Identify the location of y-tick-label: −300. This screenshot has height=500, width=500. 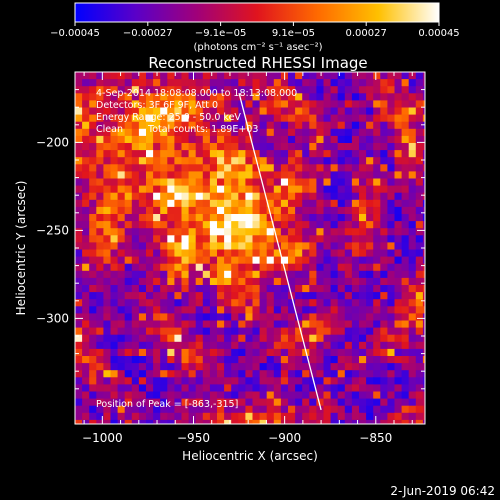
(52, 318).